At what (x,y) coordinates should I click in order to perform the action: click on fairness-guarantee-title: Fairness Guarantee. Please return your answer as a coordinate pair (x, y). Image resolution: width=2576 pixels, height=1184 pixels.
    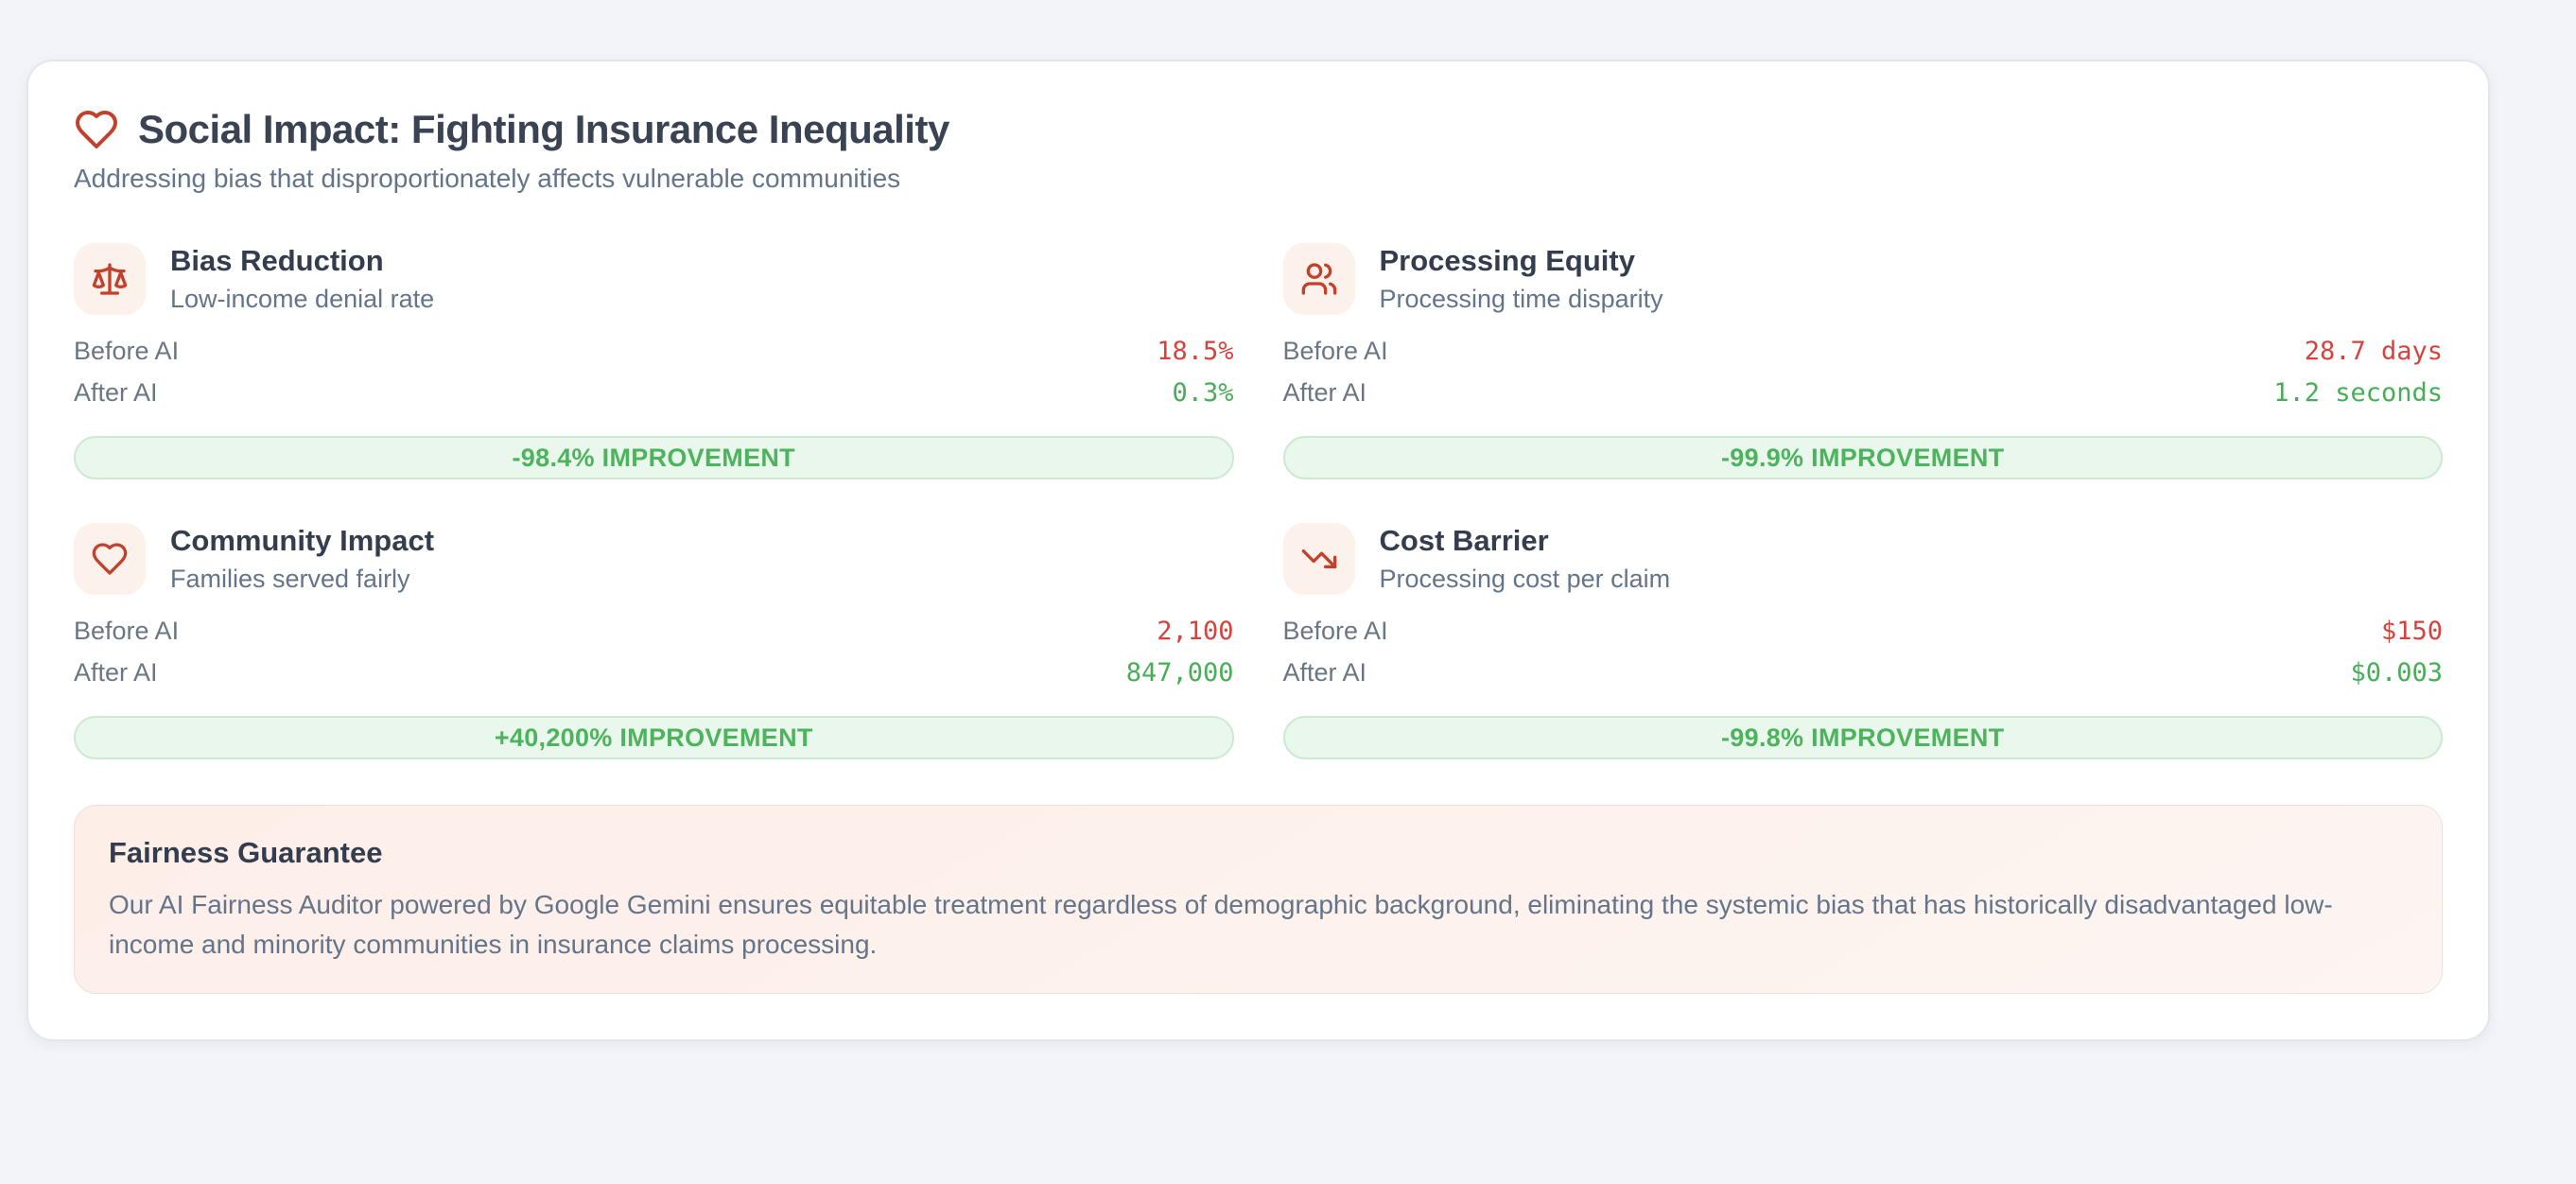
    Looking at the image, I should click on (246, 852).